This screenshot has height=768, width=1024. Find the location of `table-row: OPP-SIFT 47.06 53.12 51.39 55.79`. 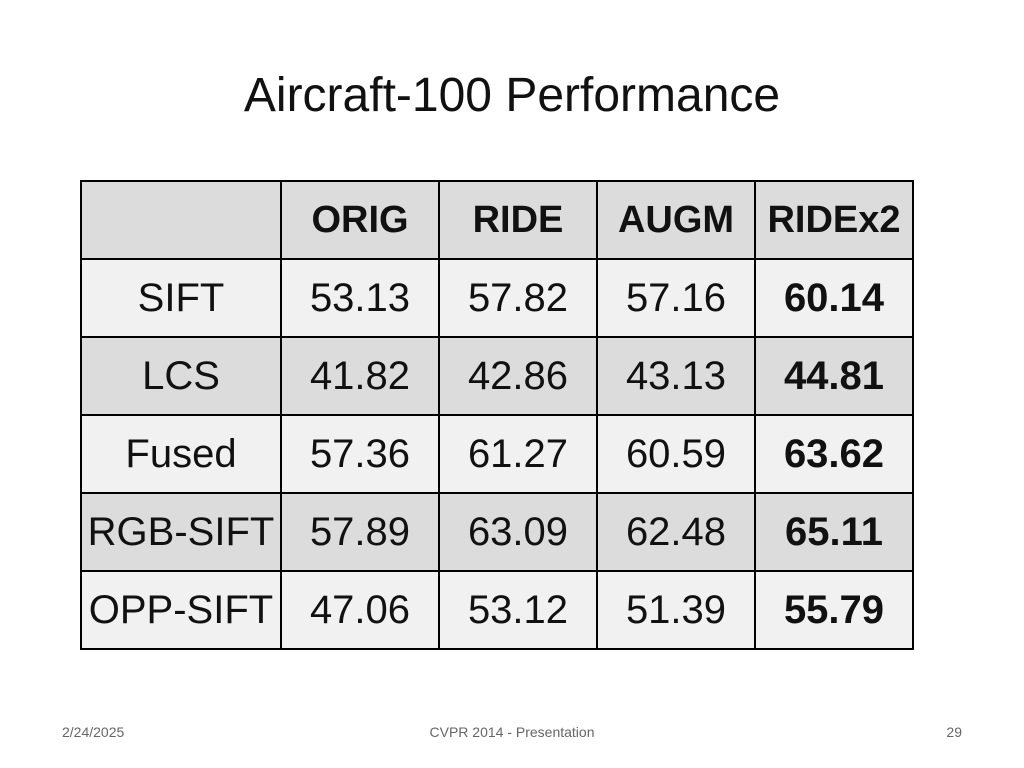

table-row: OPP-SIFT 47.06 53.12 51.39 55.79 is located at coordinates (497, 610).